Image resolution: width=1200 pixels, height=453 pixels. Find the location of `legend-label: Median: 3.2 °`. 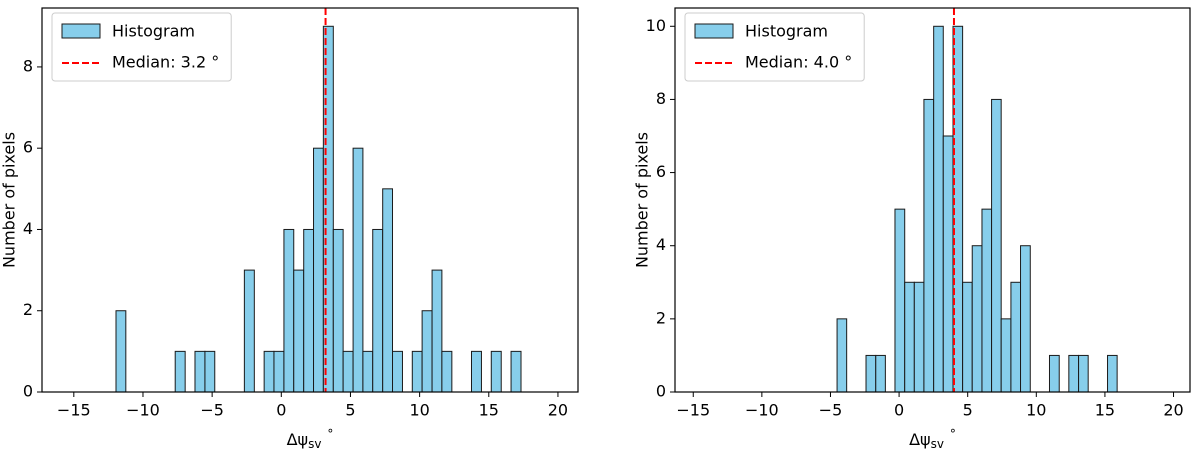

legend-label: Median: 3.2 ° is located at coordinates (165, 62).